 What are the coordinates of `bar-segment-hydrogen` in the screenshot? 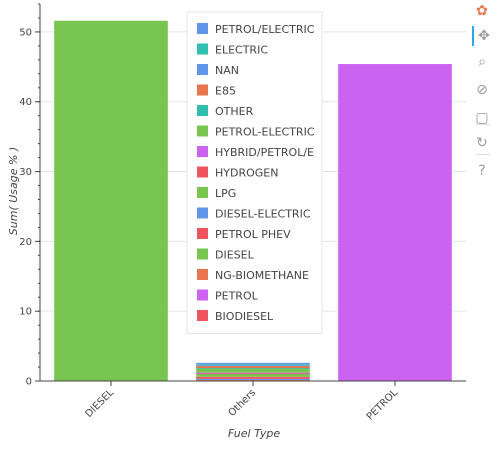 It's located at (253, 374).